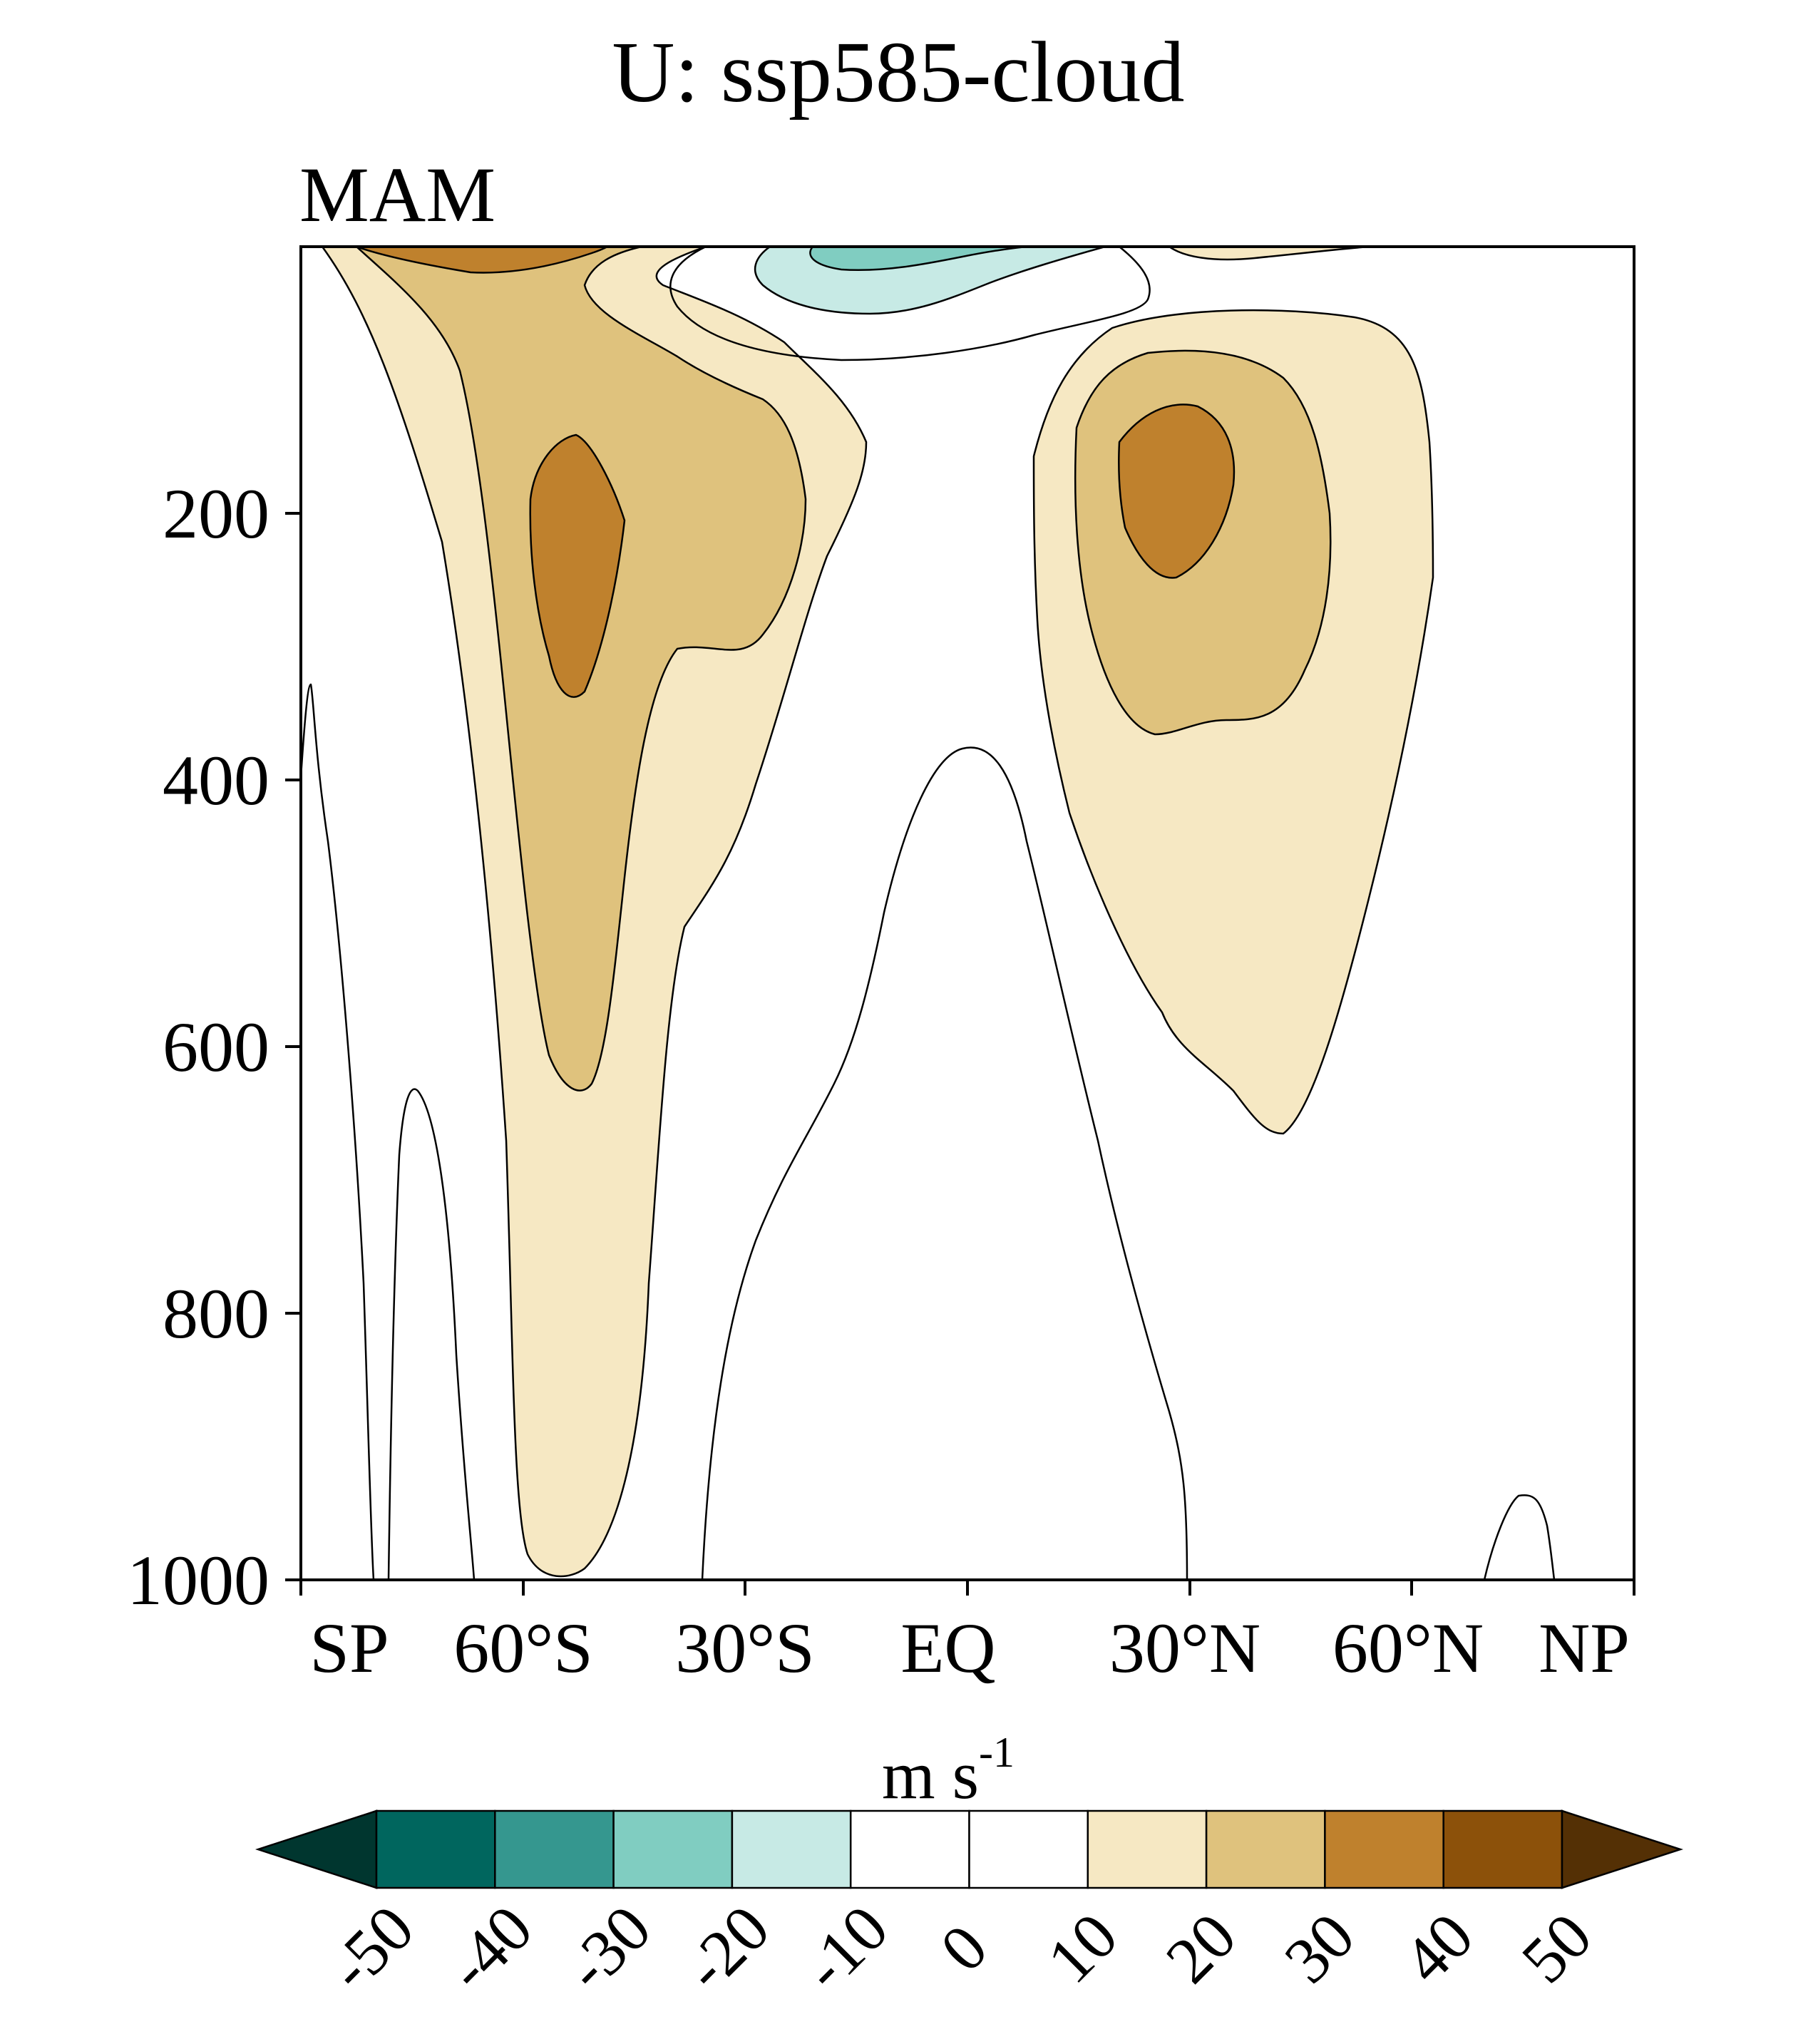  Describe the element at coordinates (1622, 1849) in the screenshot. I see `colorbar-extend-high` at that location.